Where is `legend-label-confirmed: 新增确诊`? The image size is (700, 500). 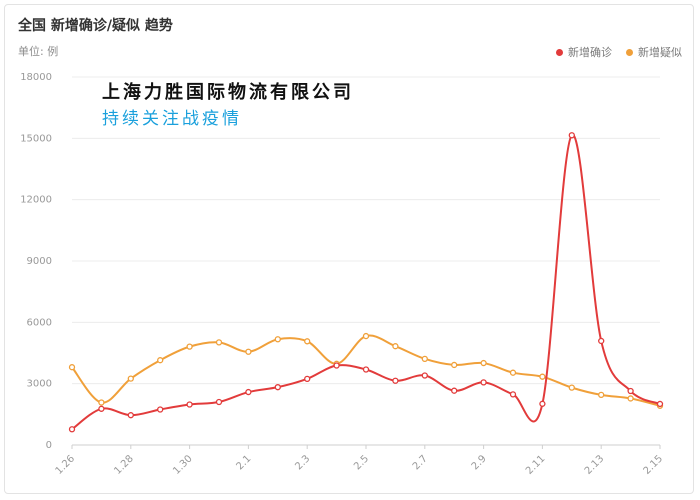
legend-label-confirmed: 新增确诊 is located at coordinates (590, 52).